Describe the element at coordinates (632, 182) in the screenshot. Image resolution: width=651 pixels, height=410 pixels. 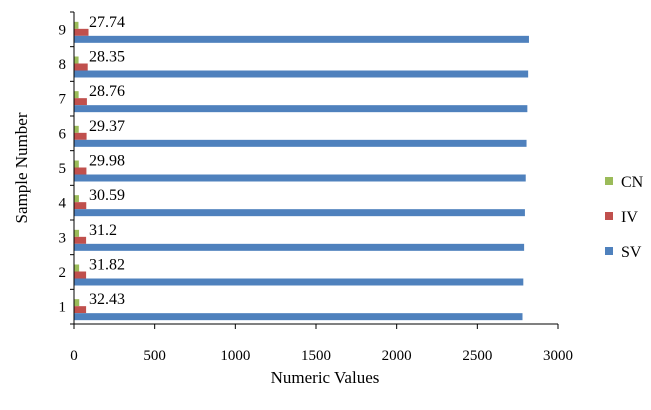
I see `legend-label-cn: CN` at that location.